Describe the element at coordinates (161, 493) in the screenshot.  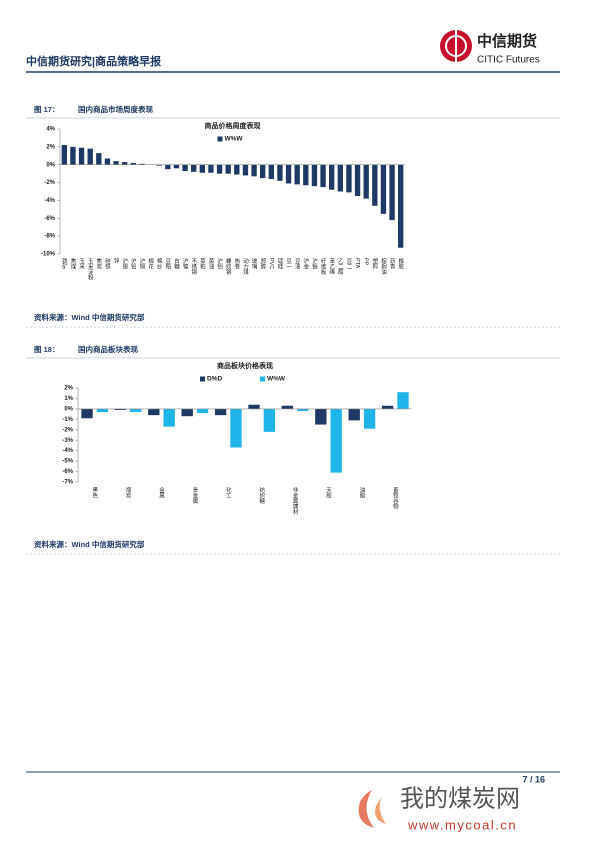
I see `x-tick-label: 金属` at that location.